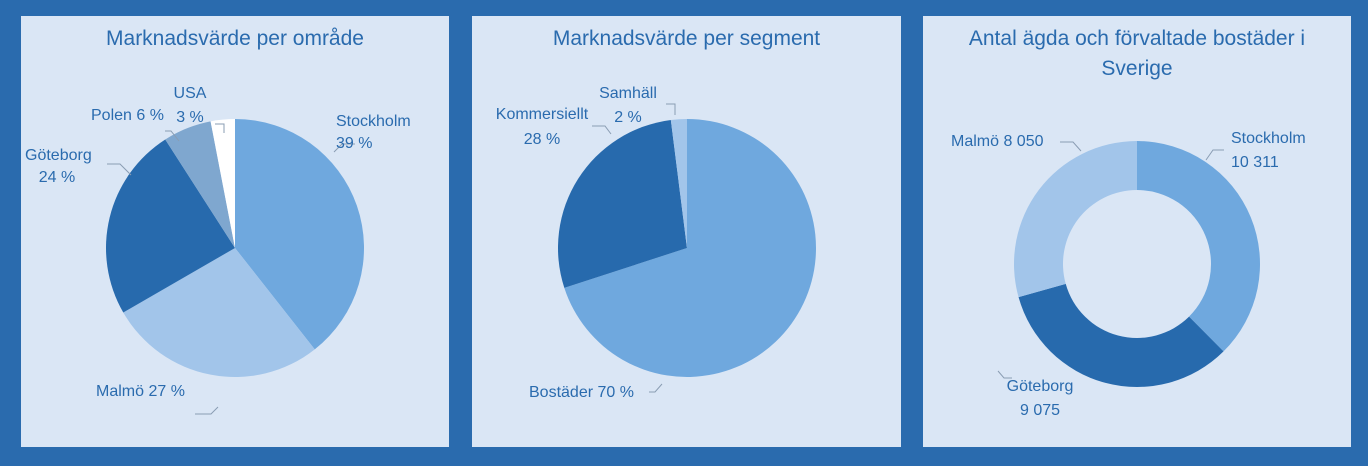 This screenshot has width=1368, height=466. Describe the element at coordinates (1040, 410) in the screenshot. I see `slice-label-goteborg-value: 9 075` at that location.